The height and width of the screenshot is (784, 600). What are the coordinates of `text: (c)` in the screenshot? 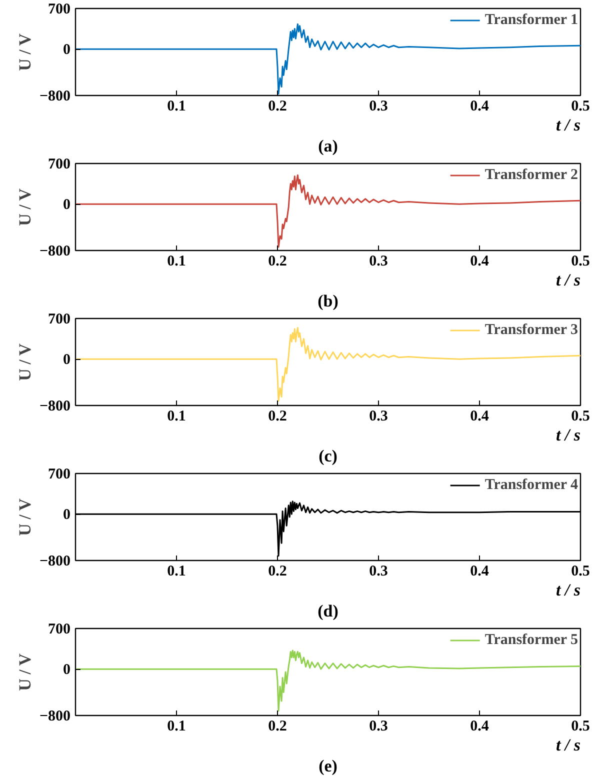 It's located at (328, 456).